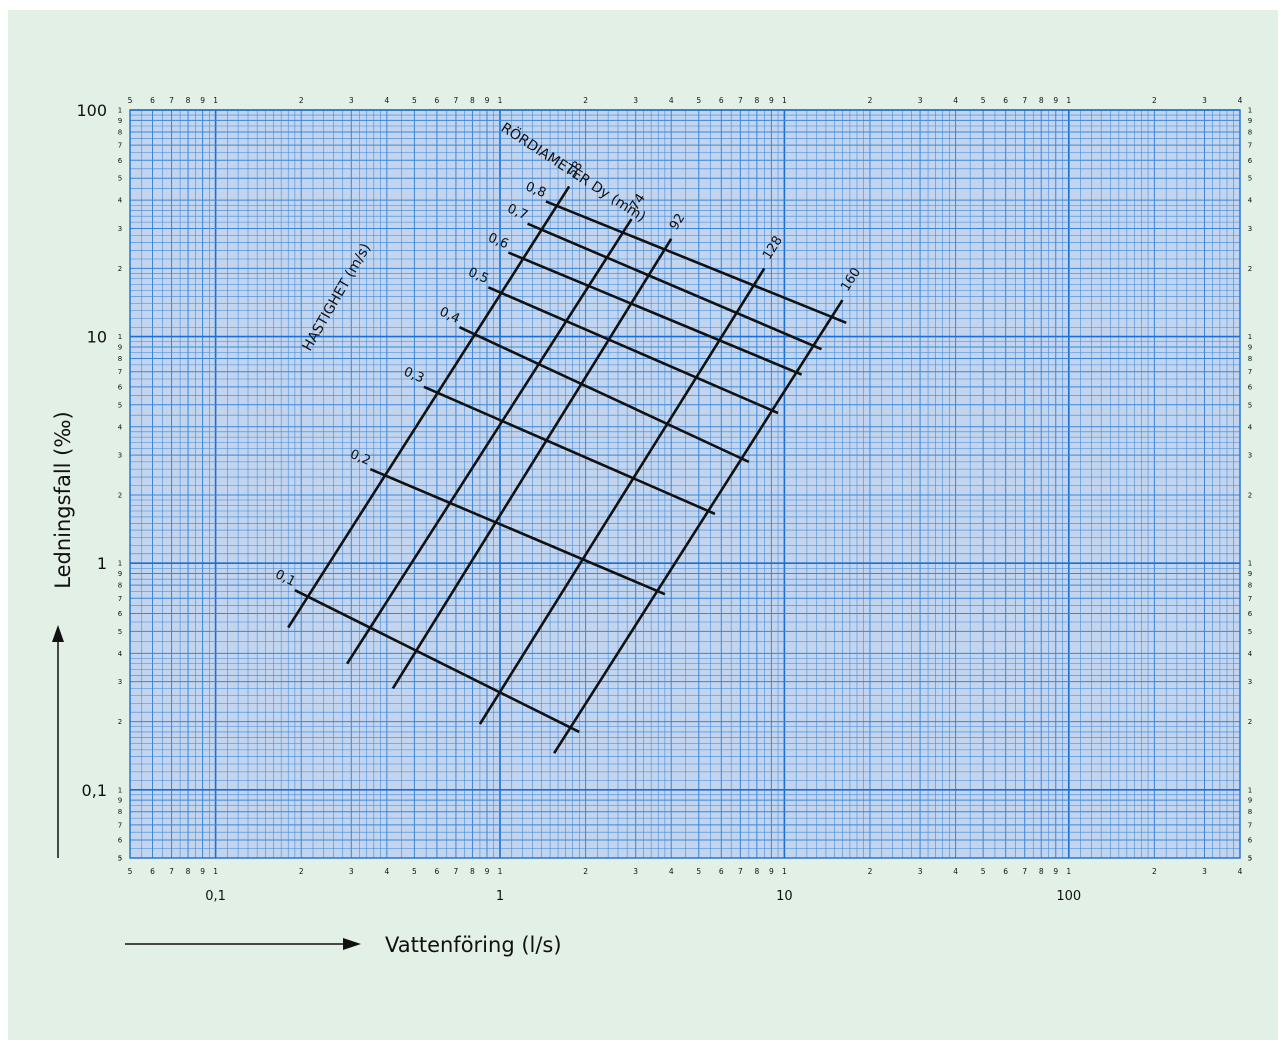 This screenshot has width=1286, height=1044. Describe the element at coordinates (1068, 871) in the screenshot. I see `x-minor-tick-label-bottom: 1` at that location.